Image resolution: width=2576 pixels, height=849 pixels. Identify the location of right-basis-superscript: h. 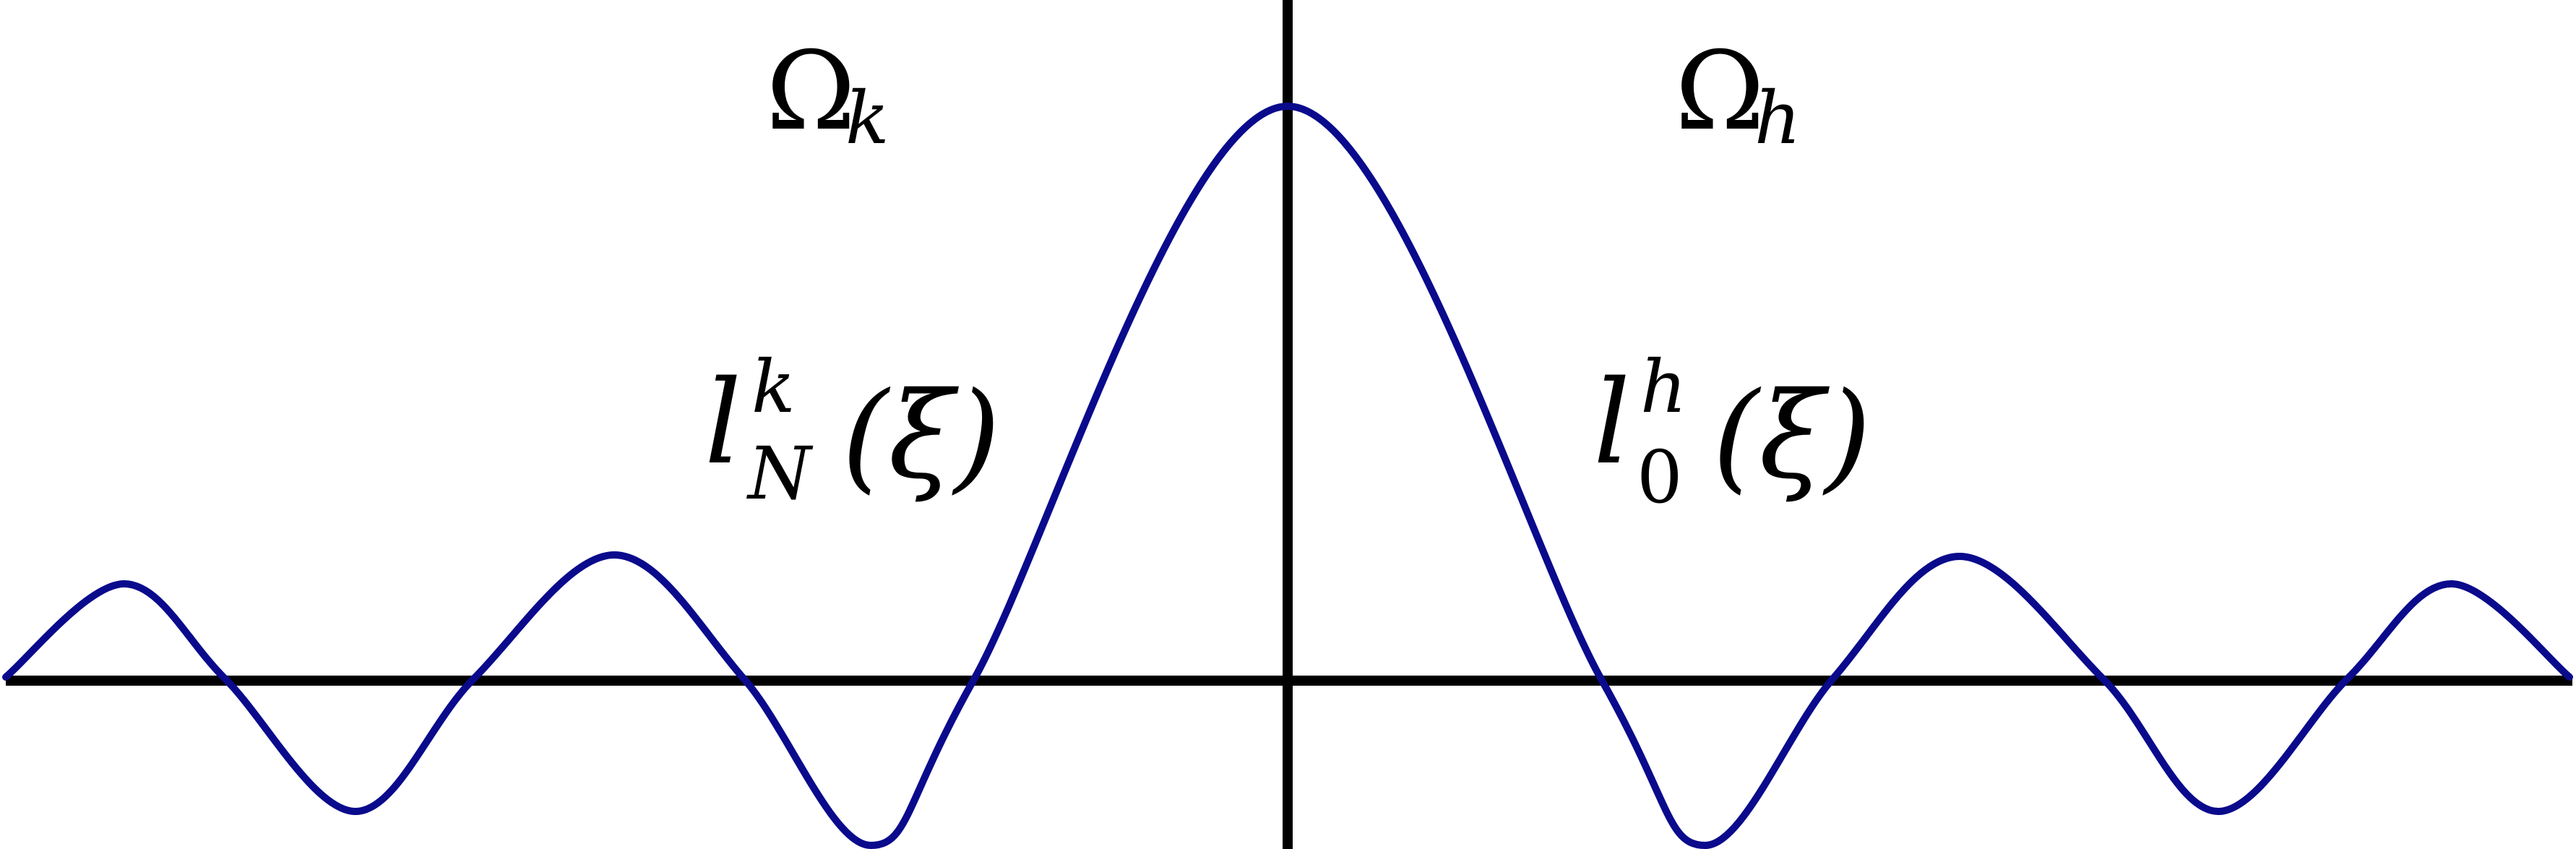
(1663, 387).